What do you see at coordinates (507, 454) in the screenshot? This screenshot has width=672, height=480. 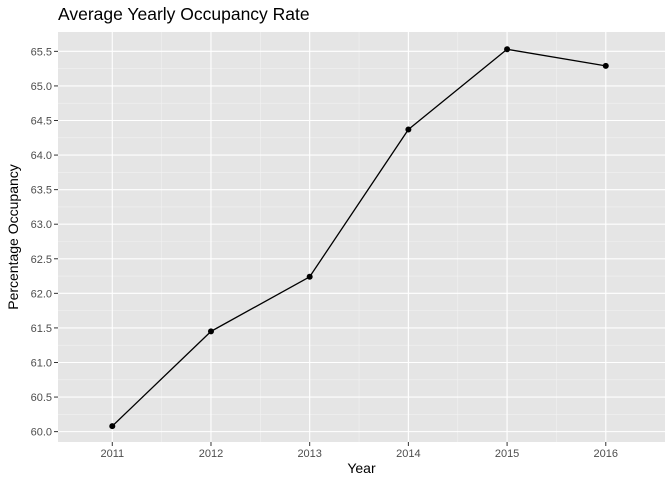 I see `x-tick-label: 2015` at bounding box center [507, 454].